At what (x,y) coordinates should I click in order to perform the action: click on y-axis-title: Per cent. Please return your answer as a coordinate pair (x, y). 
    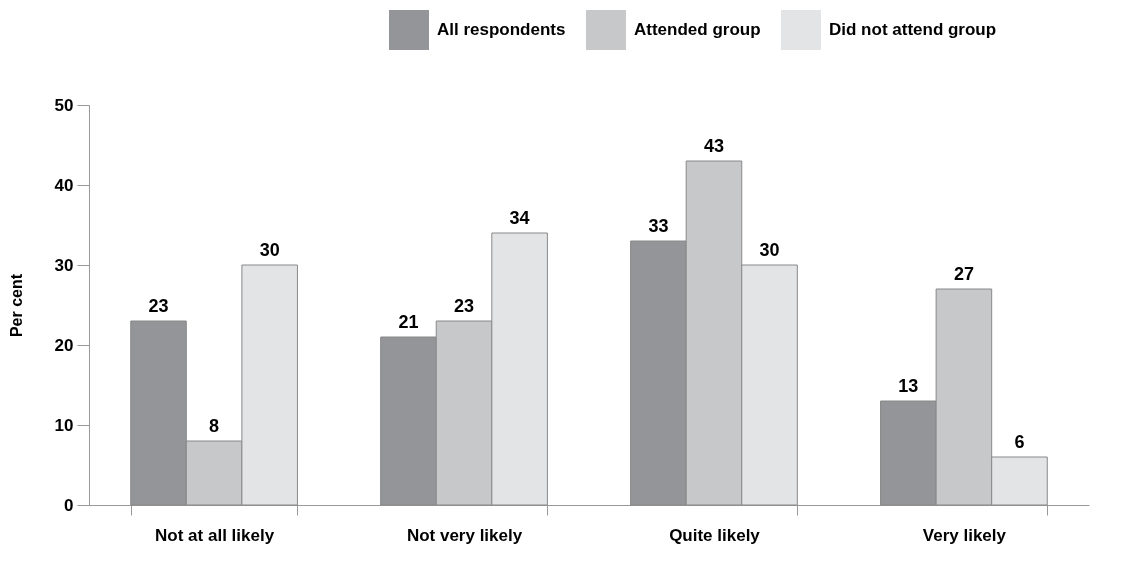
    Looking at the image, I should click on (16, 305).